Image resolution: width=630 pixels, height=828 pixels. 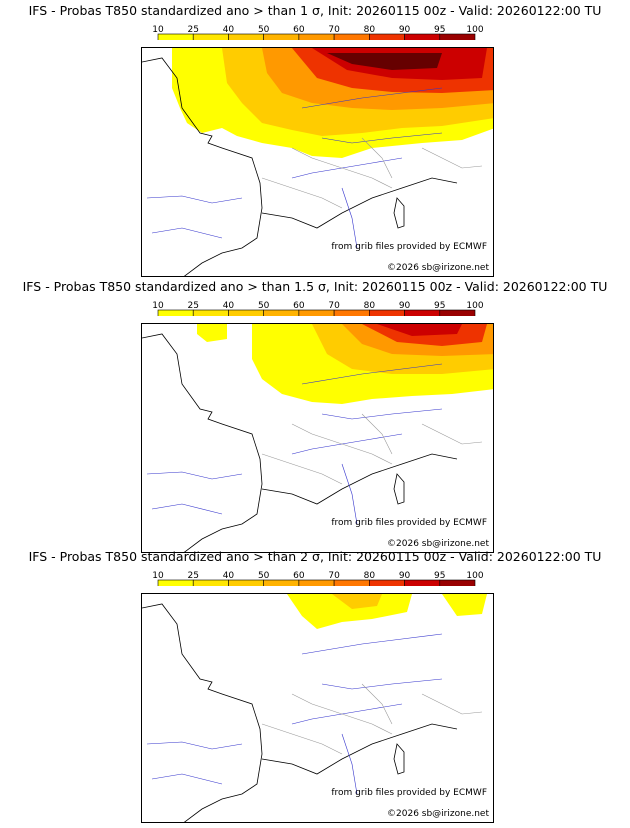 I want to click on prob-yellow-field, so click(x=349, y=611).